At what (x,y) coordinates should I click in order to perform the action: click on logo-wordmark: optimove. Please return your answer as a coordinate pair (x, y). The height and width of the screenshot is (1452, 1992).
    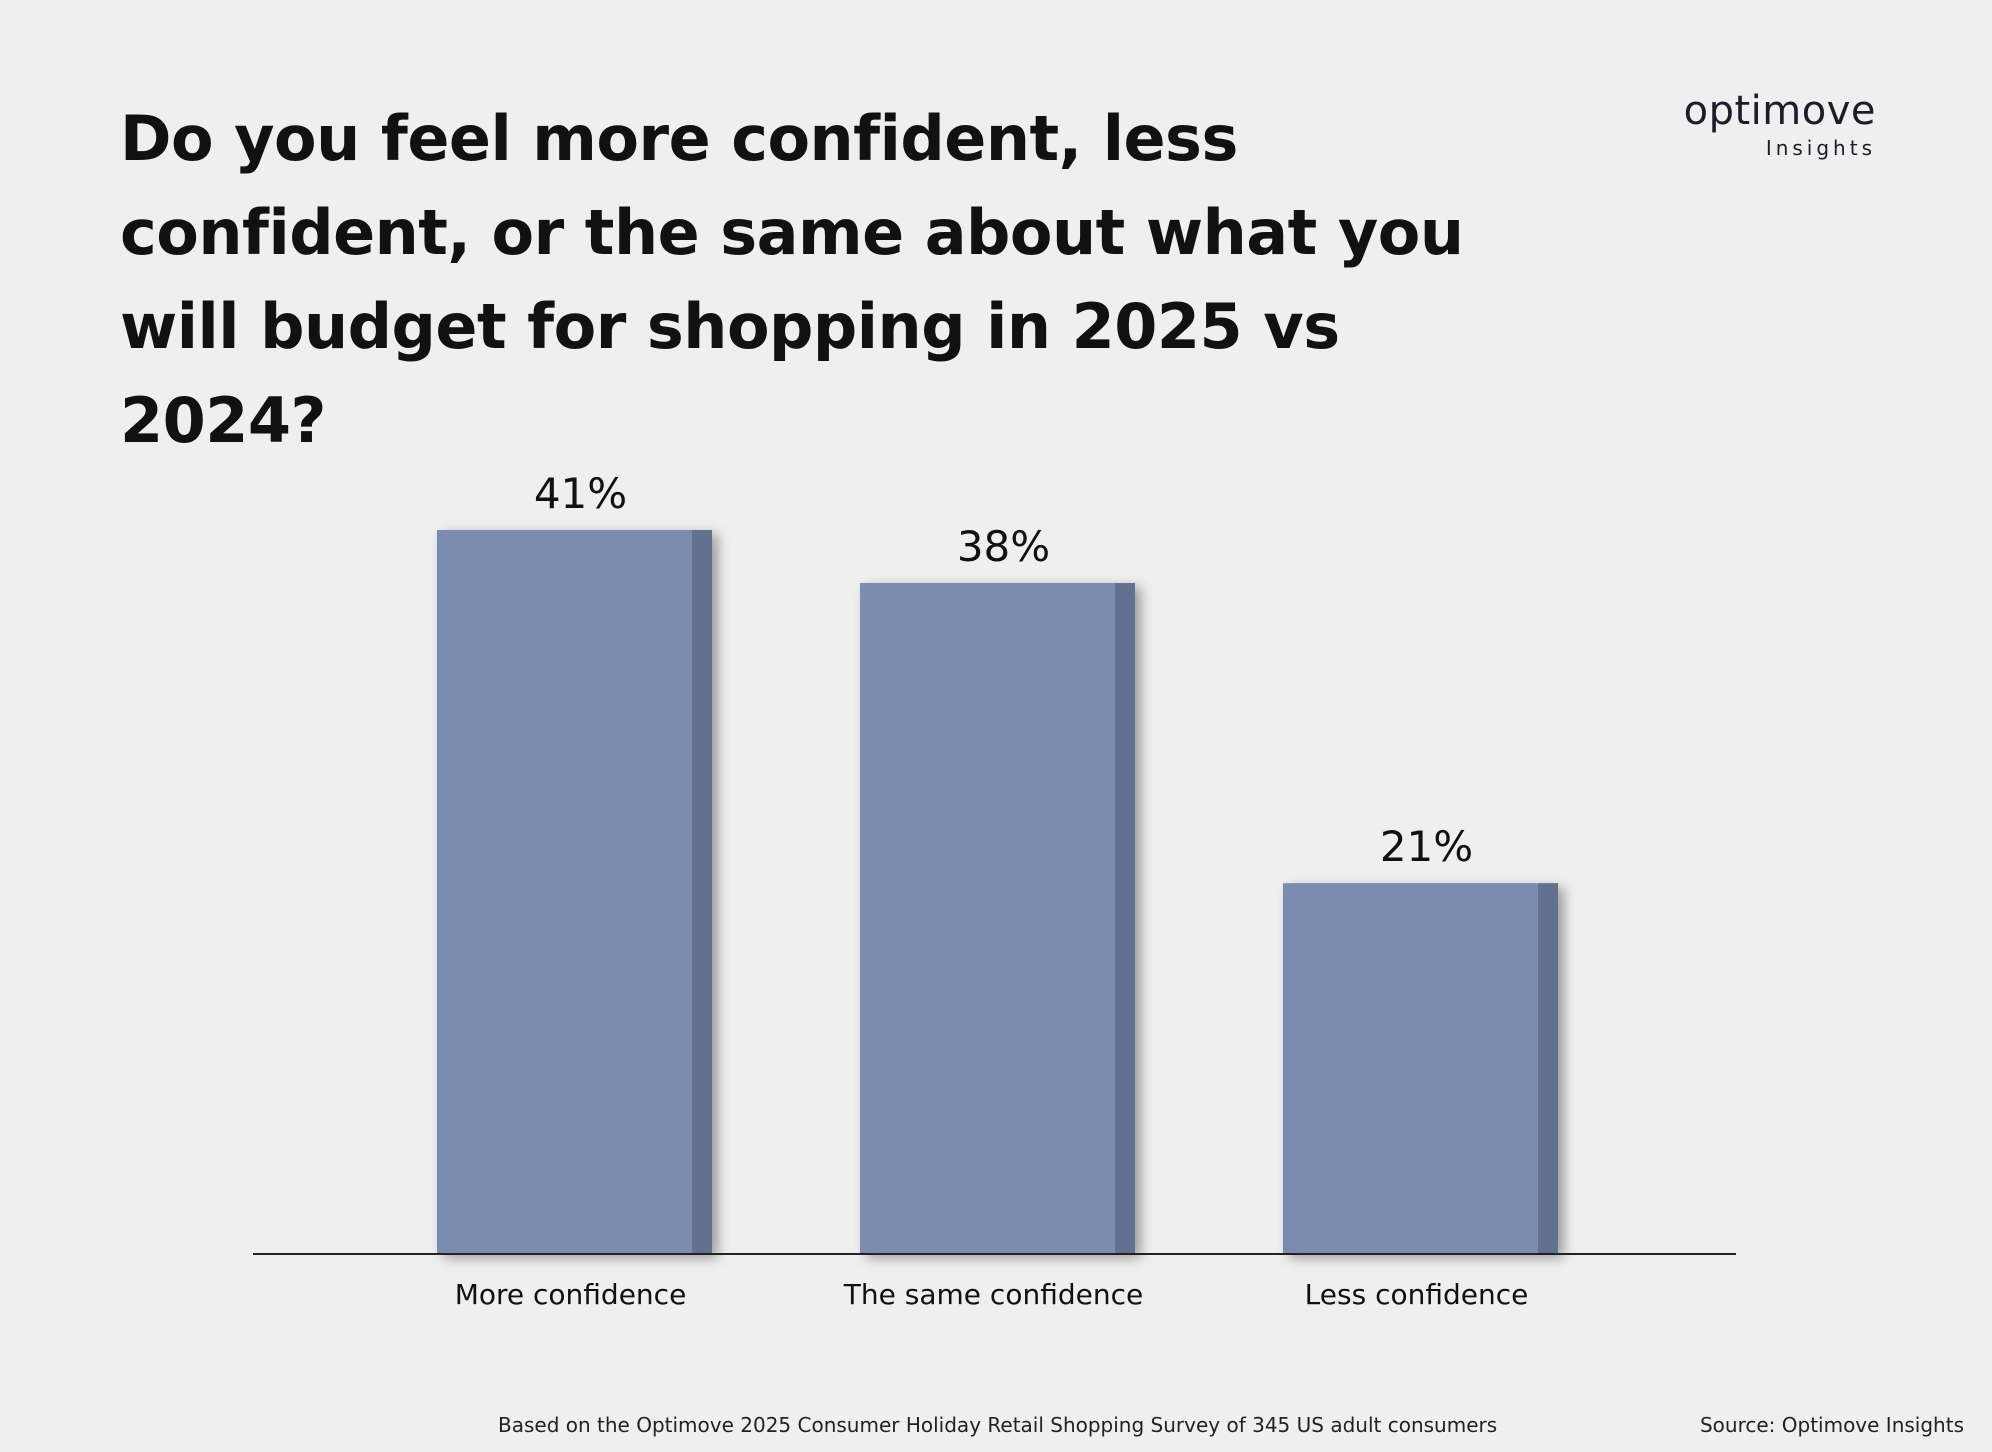
    Looking at the image, I should click on (1779, 111).